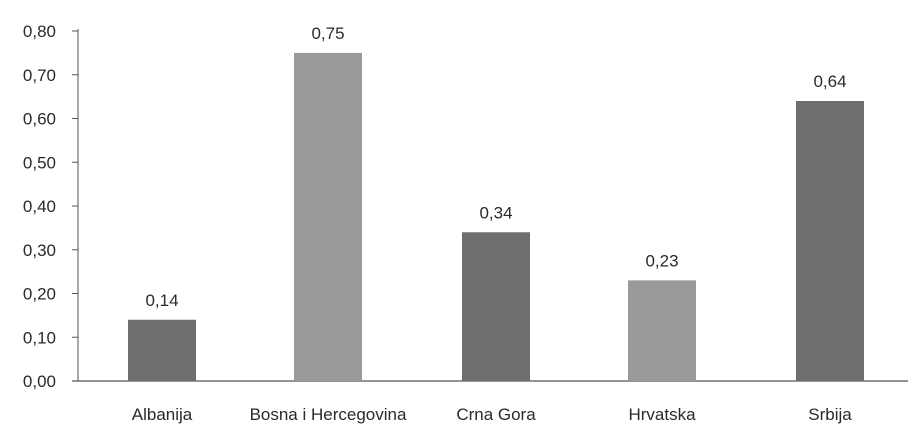  Describe the element at coordinates (39, 337) in the screenshot. I see `y-tick-label: 0,10` at that location.